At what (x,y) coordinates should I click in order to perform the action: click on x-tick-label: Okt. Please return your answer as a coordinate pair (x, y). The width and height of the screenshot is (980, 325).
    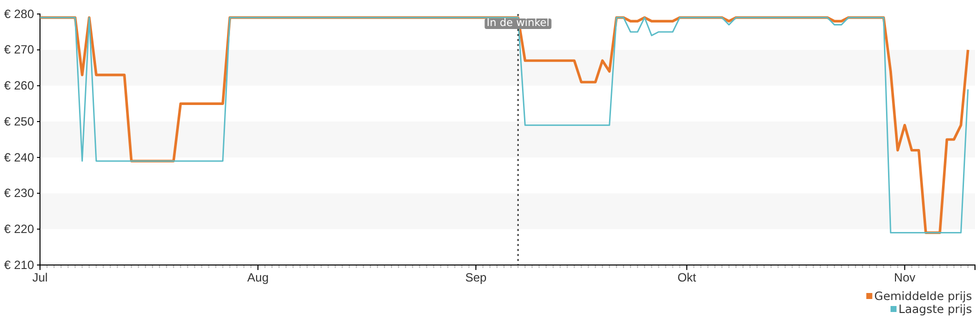
    Looking at the image, I should click on (687, 277).